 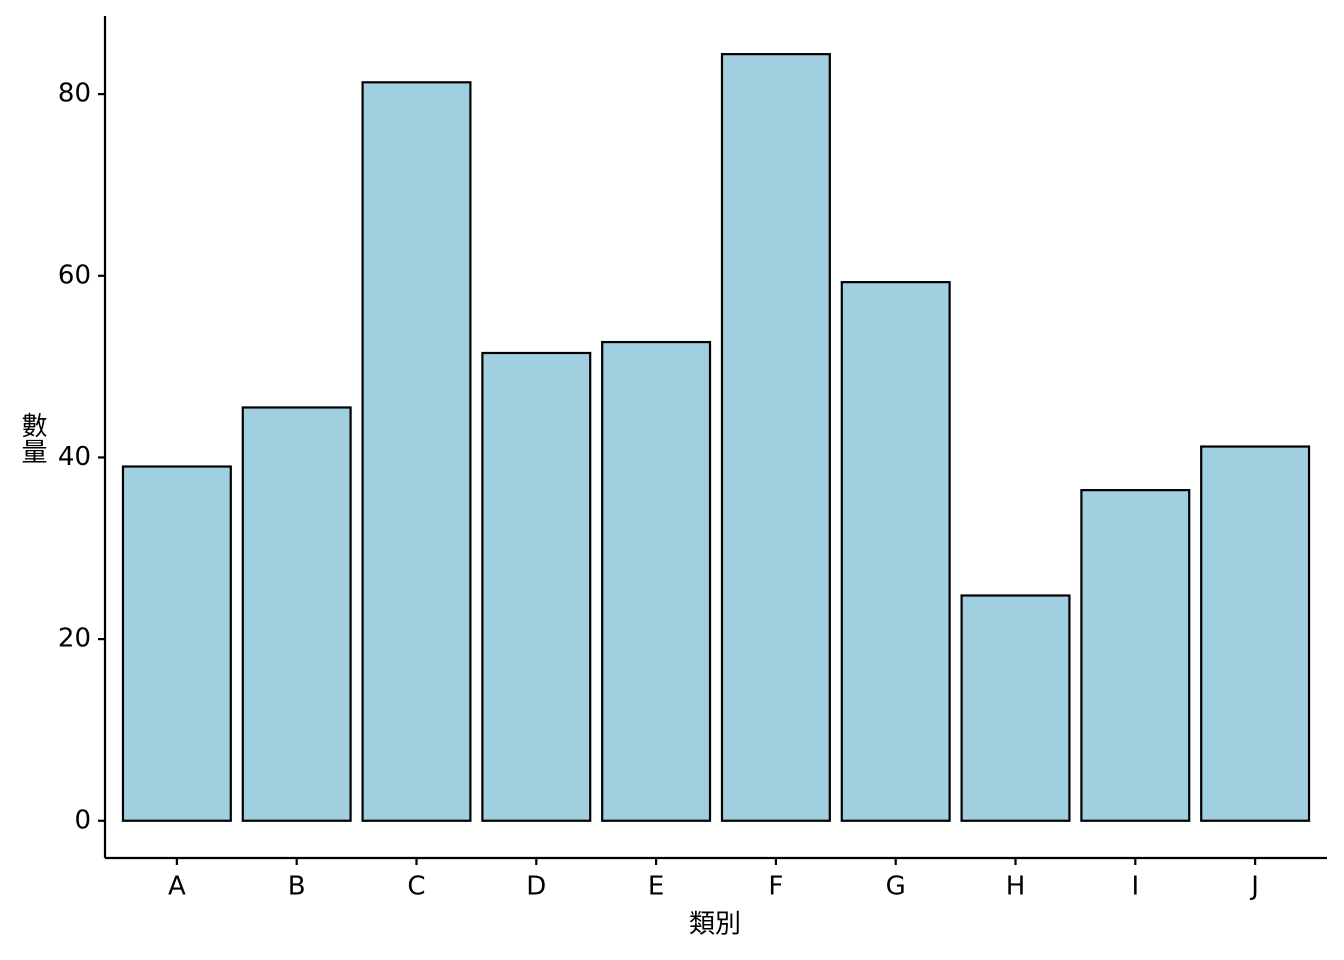 I want to click on x-tick-label: G, so click(x=896, y=887).